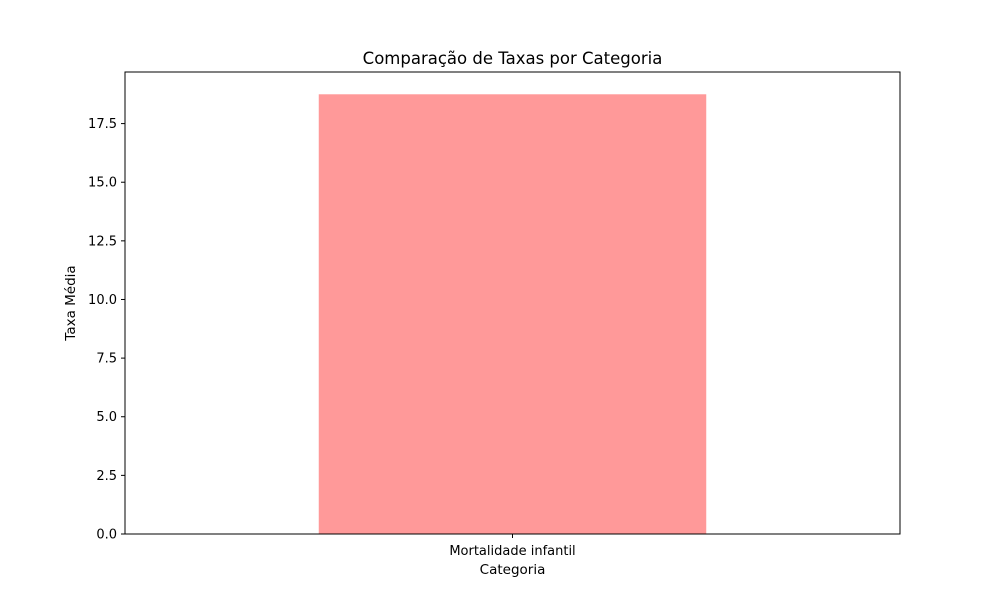 This screenshot has height=600, width=1000. I want to click on y-tick-label: 5.0, so click(106, 417).